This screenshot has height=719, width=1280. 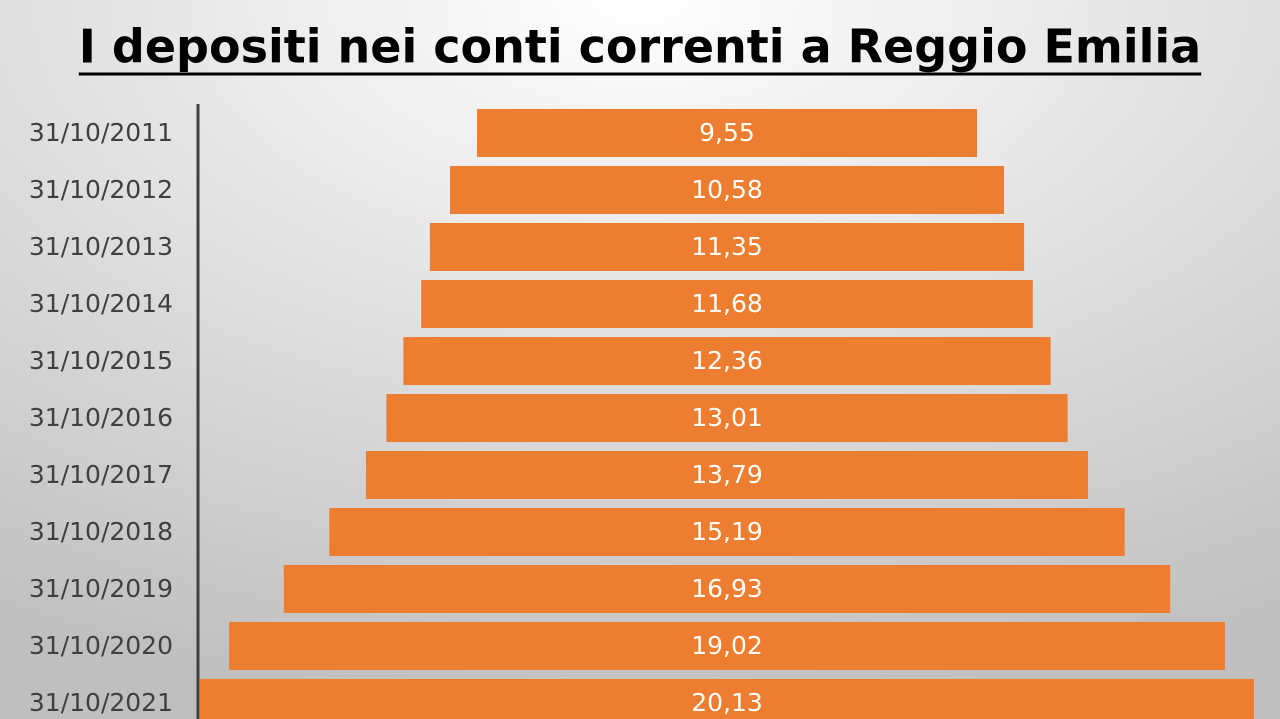 I want to click on category-label: 31/10/2020, so click(x=101, y=645).